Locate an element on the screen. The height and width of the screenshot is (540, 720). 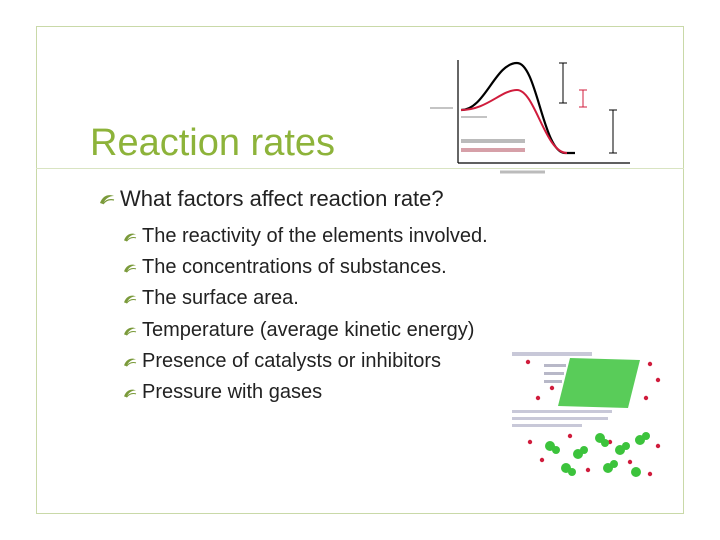
slide-title: Reaction rates is located at coordinates (213, 143).